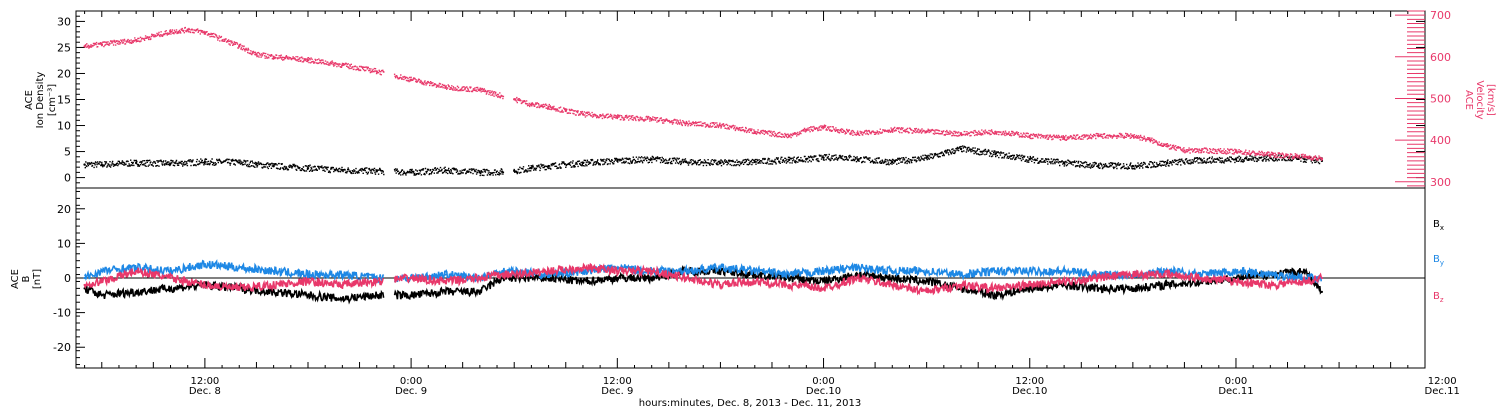 This screenshot has width=1500, height=410. Describe the element at coordinates (1436, 224) in the screenshot. I see `legend-bx-label: B` at that location.